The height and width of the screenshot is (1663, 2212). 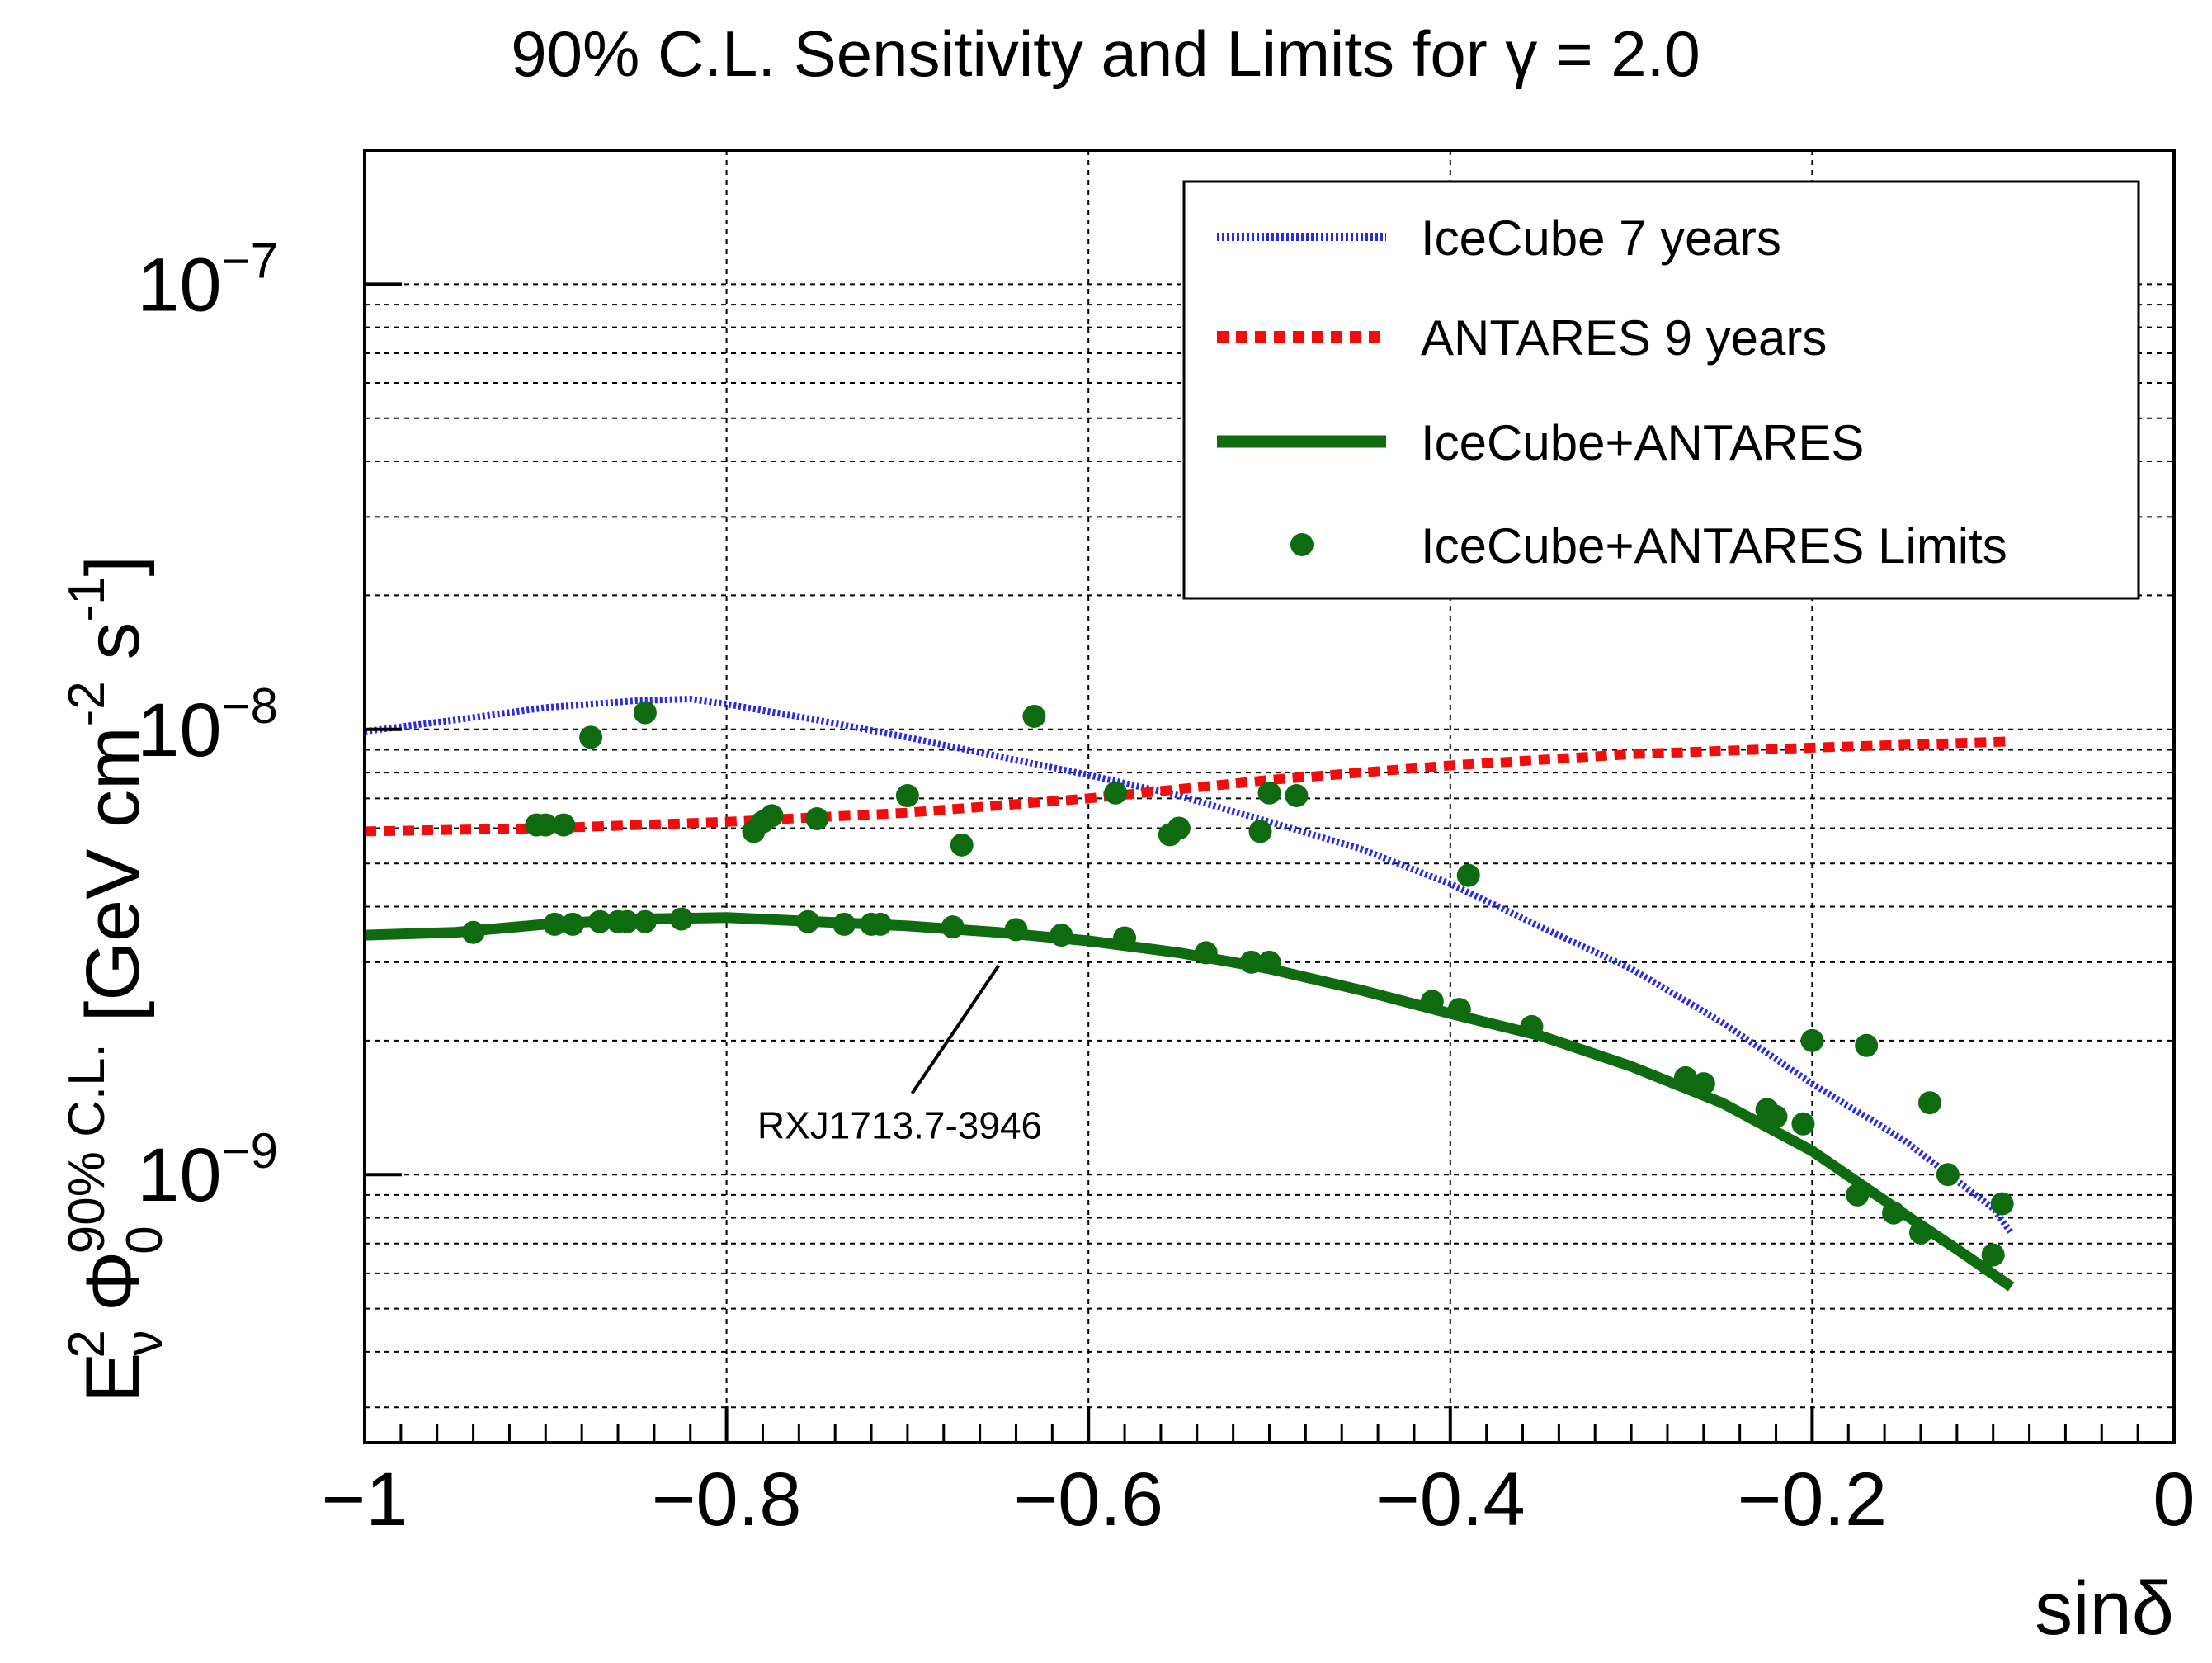 I want to click on x-tick-label-2: −0.6, so click(x=1088, y=1499).